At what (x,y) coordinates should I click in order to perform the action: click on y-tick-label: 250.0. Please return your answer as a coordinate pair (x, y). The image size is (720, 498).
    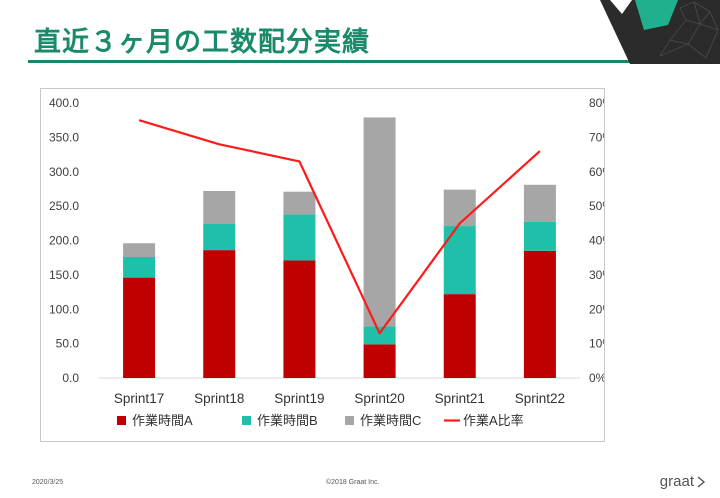
    Looking at the image, I should click on (64, 206).